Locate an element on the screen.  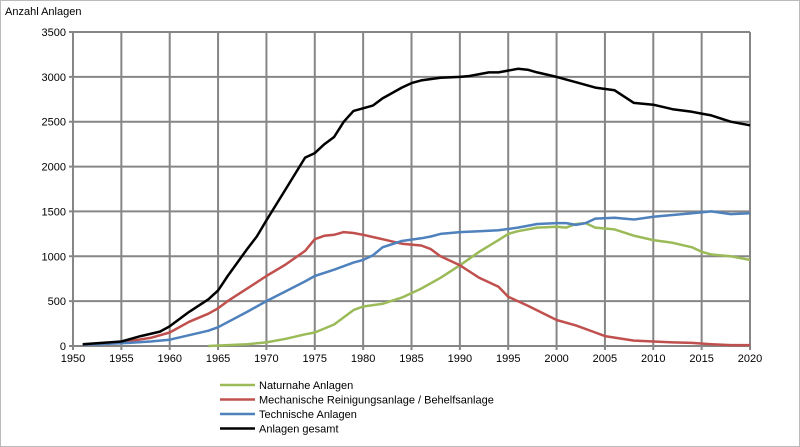
x-tick-label: 1995 is located at coordinates (508, 359).